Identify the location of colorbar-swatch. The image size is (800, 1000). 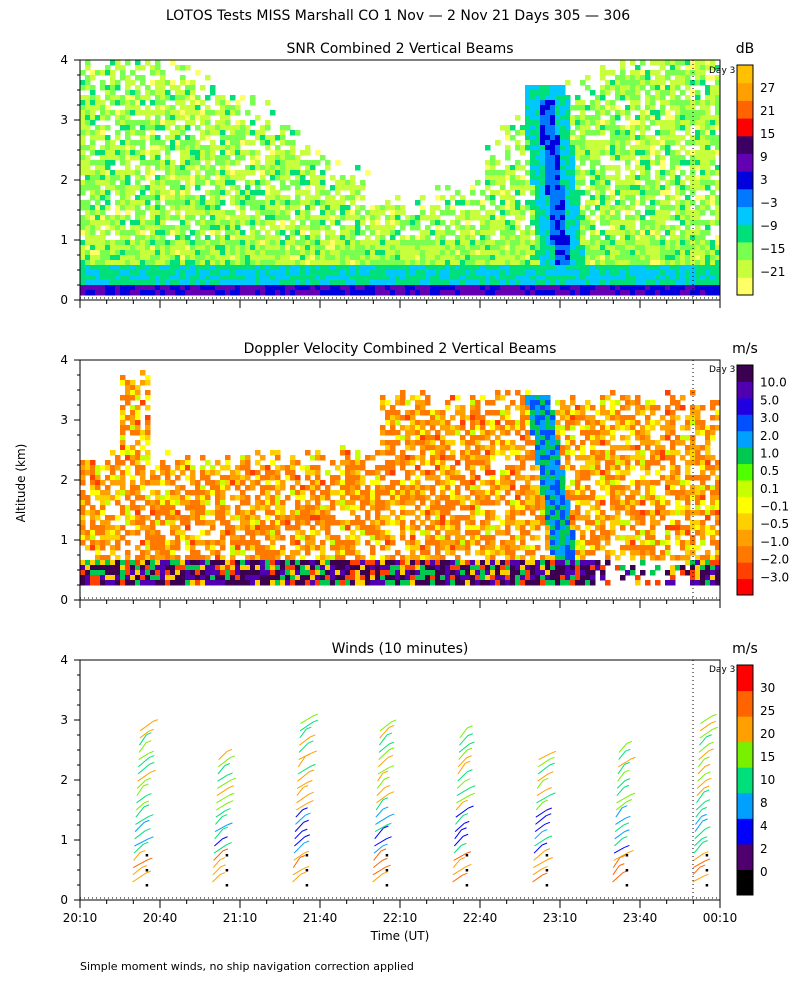
(745, 251).